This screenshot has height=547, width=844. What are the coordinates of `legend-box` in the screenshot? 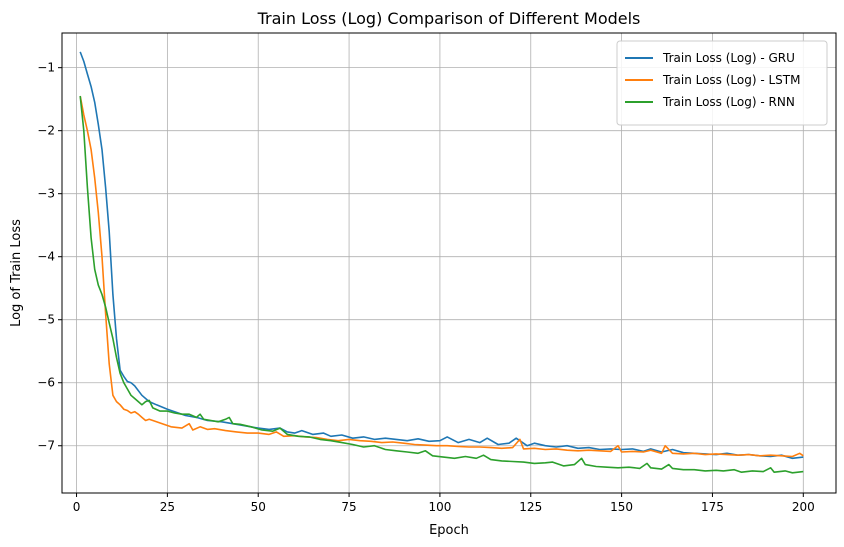 It's located at (722, 83).